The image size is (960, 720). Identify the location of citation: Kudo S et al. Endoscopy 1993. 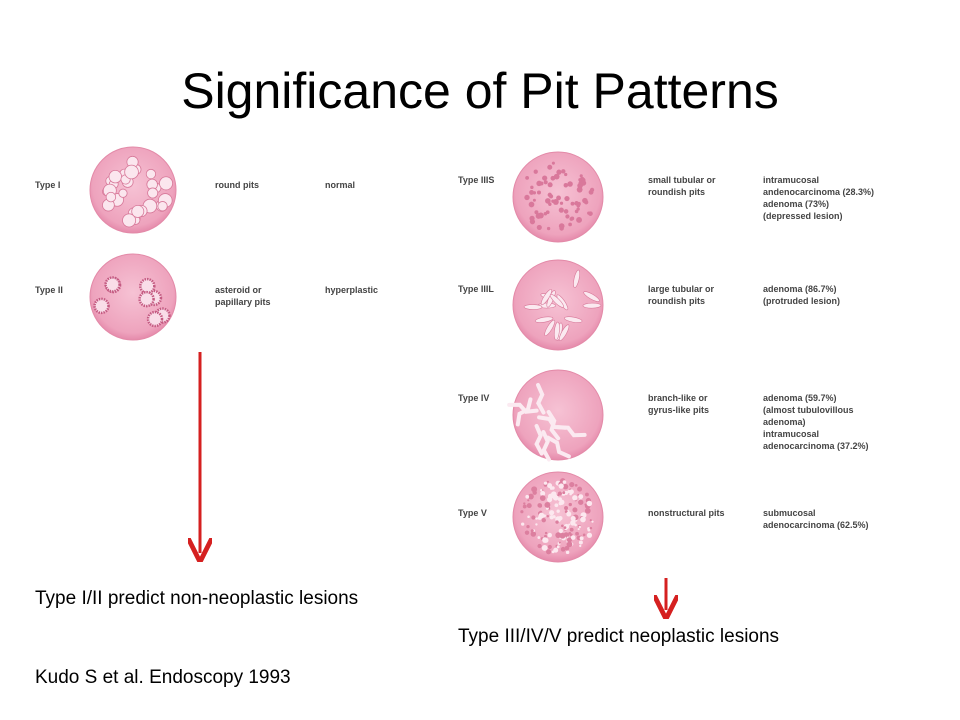
(163, 677).